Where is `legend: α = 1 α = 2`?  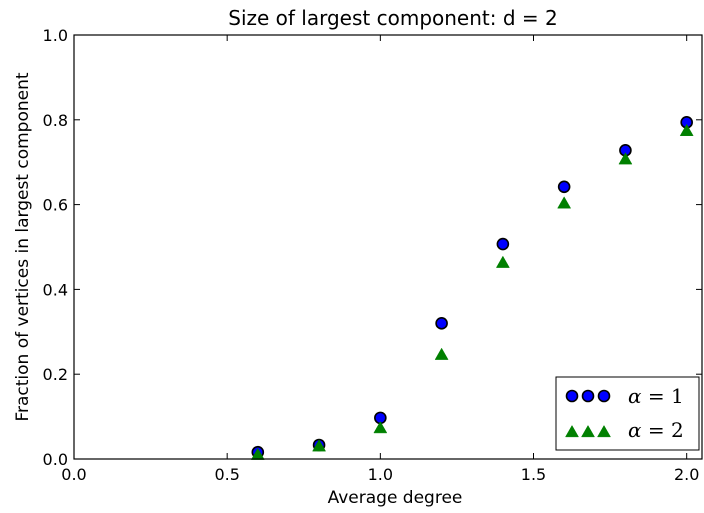 legend: α = 1 α = 2 is located at coordinates (627, 413).